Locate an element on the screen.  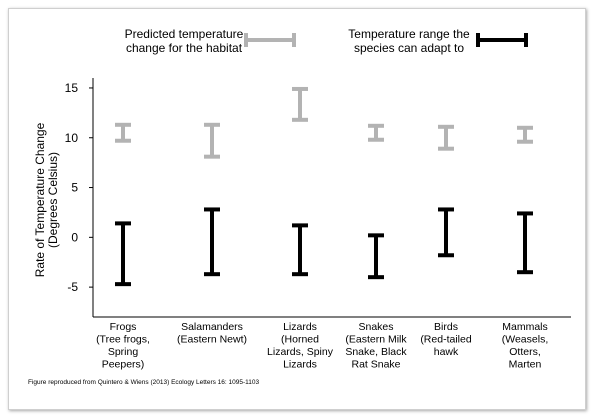
y-axis: 15 10 5 0 -5 is located at coordinates (79, 187).